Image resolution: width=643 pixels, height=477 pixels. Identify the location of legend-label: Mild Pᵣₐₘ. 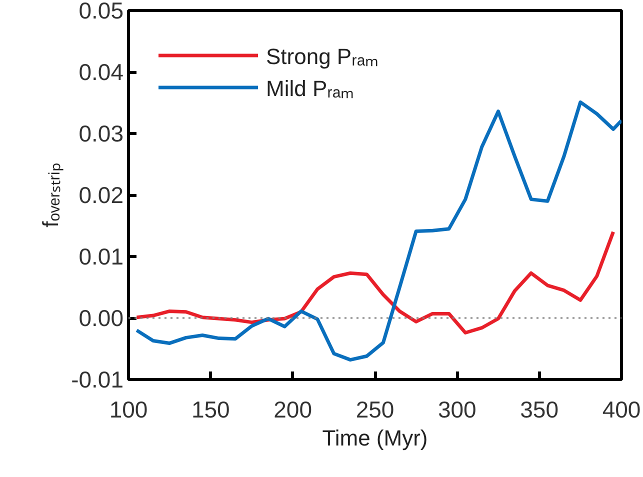
(310, 88).